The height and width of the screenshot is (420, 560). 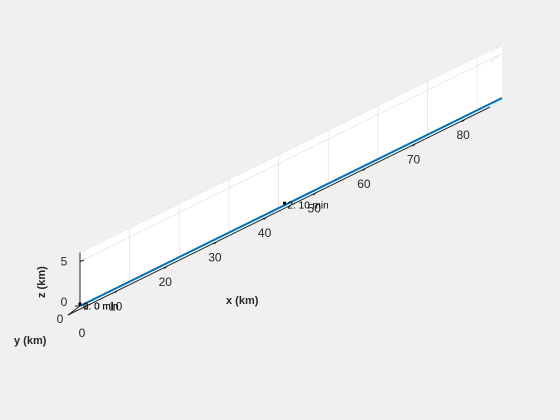 What do you see at coordinates (30, 341) in the screenshot?
I see `y-axis-label: y (km)` at bounding box center [30, 341].